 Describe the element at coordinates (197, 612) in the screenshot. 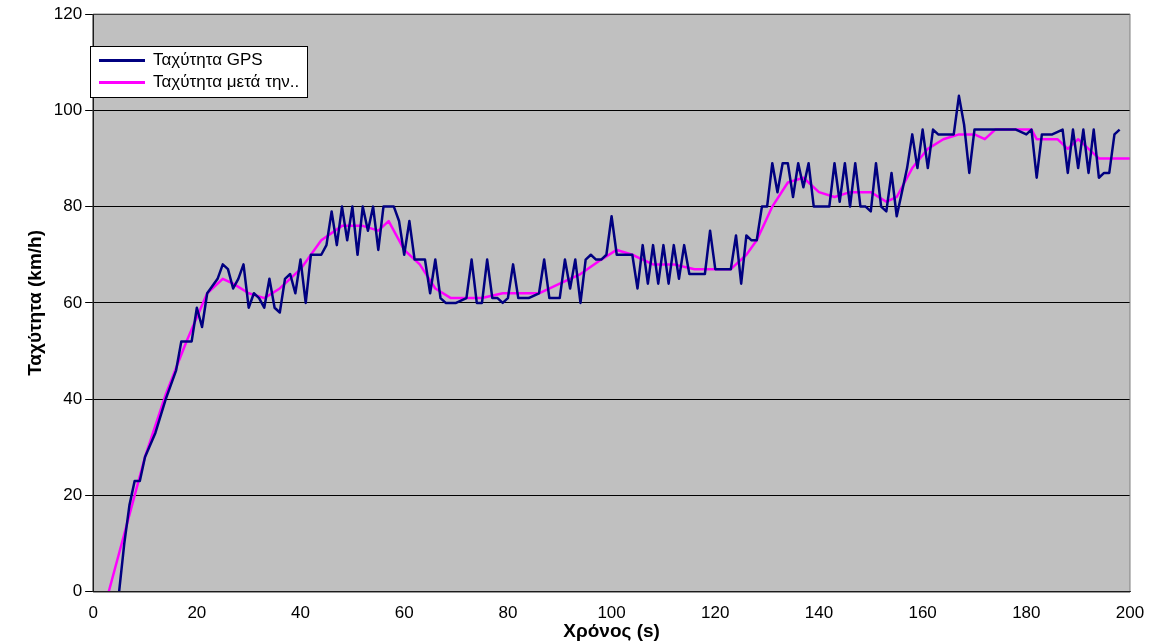

I see `x-tick-label: 20` at that location.